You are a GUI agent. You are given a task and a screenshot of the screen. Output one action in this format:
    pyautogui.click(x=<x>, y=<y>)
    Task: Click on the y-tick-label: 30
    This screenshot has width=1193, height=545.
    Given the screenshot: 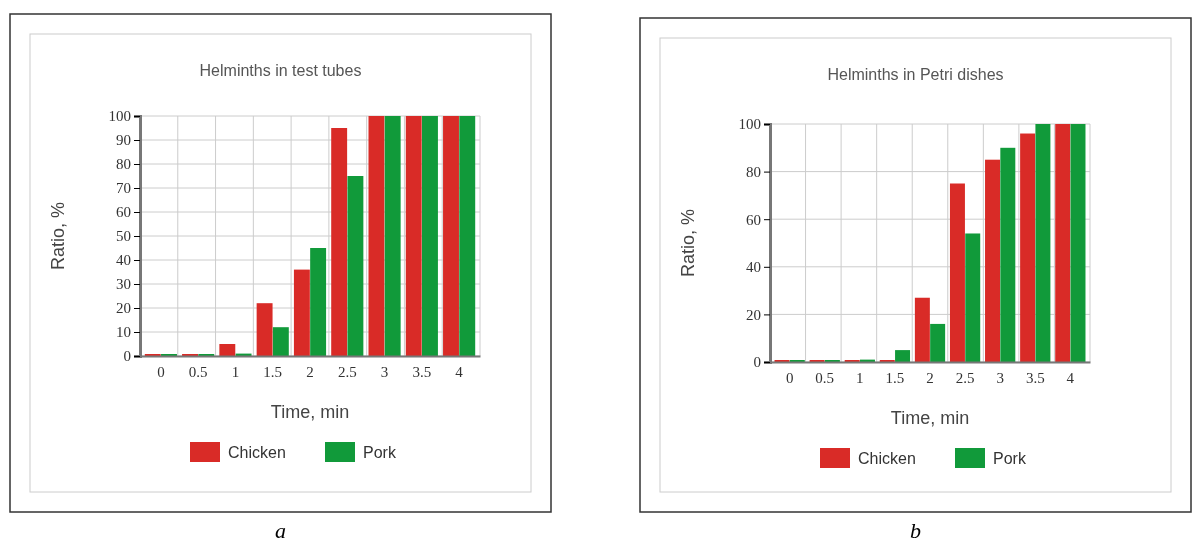 What is the action you would take?
    pyautogui.click(x=123, y=284)
    